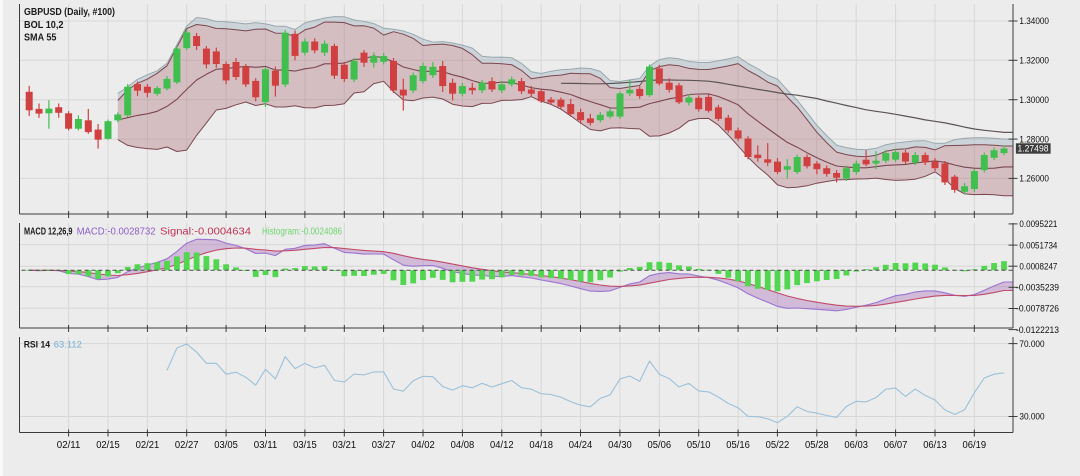  Describe the element at coordinates (69, 445) in the screenshot. I see `svg-text: 02/11` at that location.